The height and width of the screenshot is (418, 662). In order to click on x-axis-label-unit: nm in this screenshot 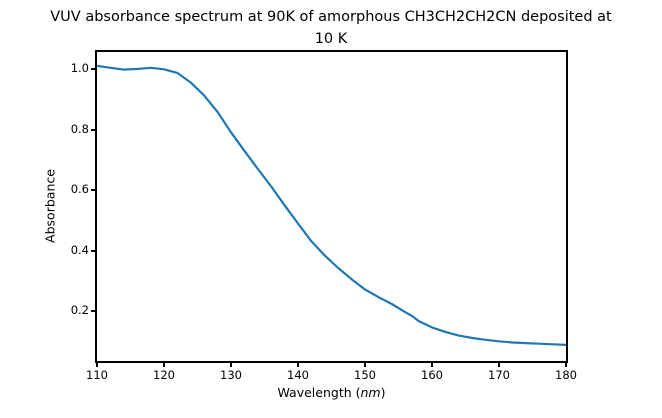, I will do `click(370, 392)`.